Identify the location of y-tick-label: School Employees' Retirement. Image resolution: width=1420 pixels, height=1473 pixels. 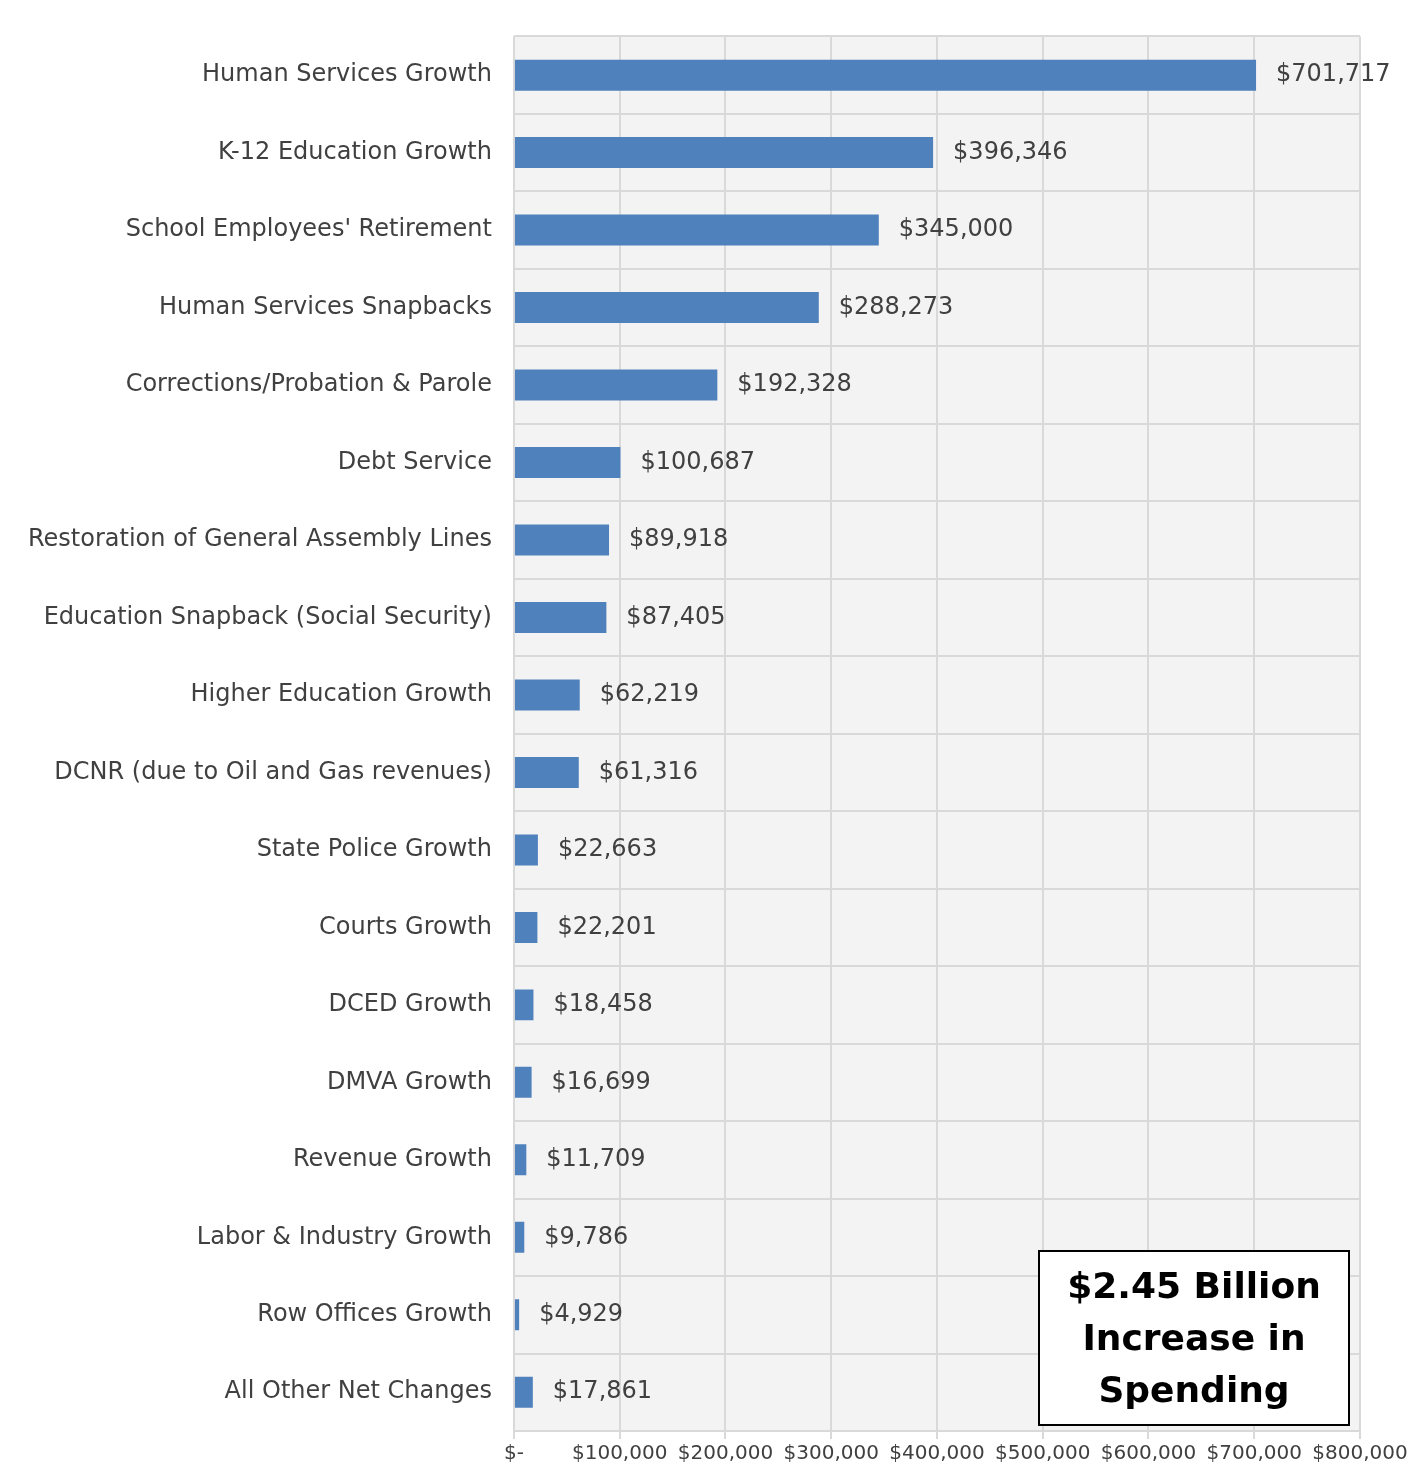
(308, 228).